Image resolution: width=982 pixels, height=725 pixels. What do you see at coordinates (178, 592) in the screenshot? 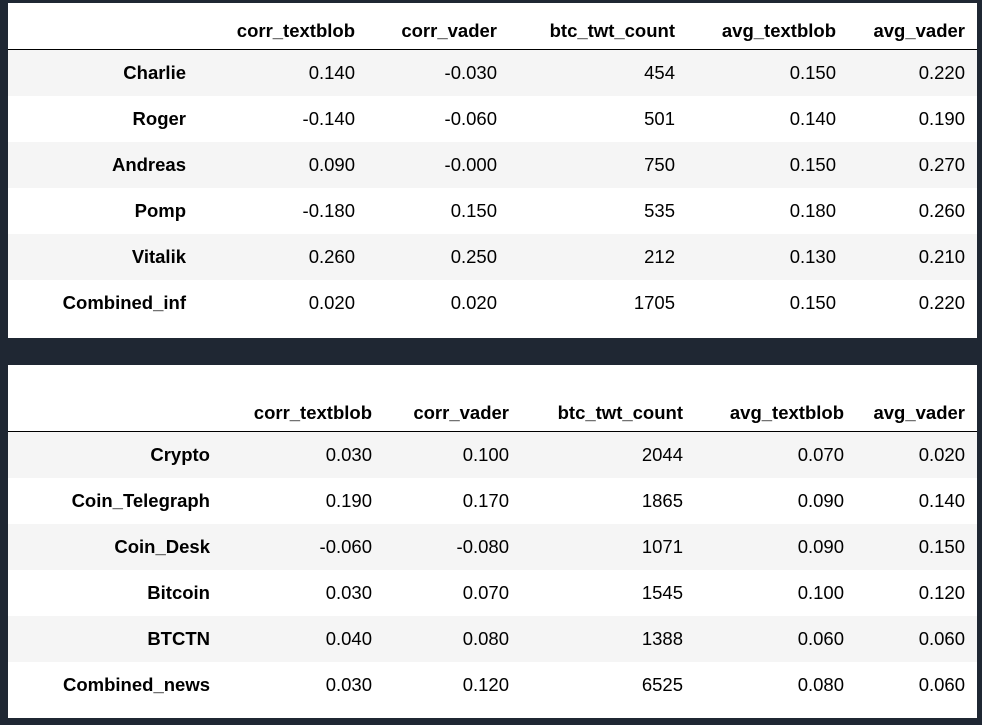
I see `row-label: Bitcoin` at bounding box center [178, 592].